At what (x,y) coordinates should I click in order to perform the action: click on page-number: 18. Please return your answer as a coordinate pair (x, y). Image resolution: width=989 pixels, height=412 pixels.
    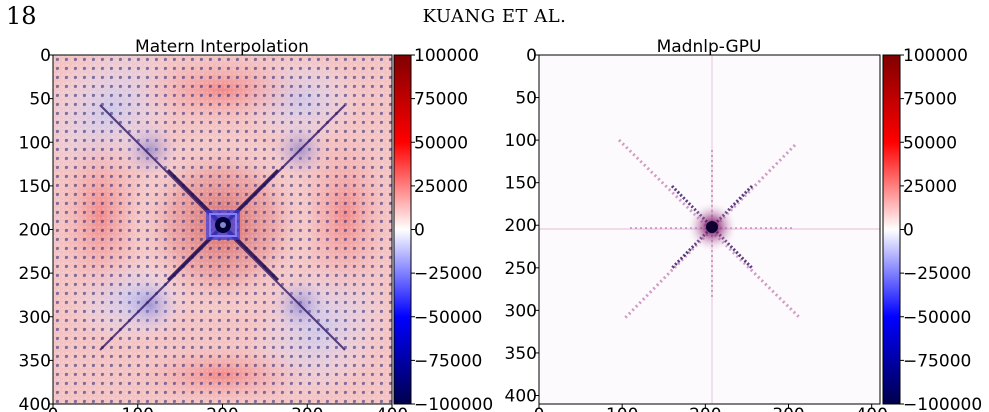
    Looking at the image, I should click on (21, 16).